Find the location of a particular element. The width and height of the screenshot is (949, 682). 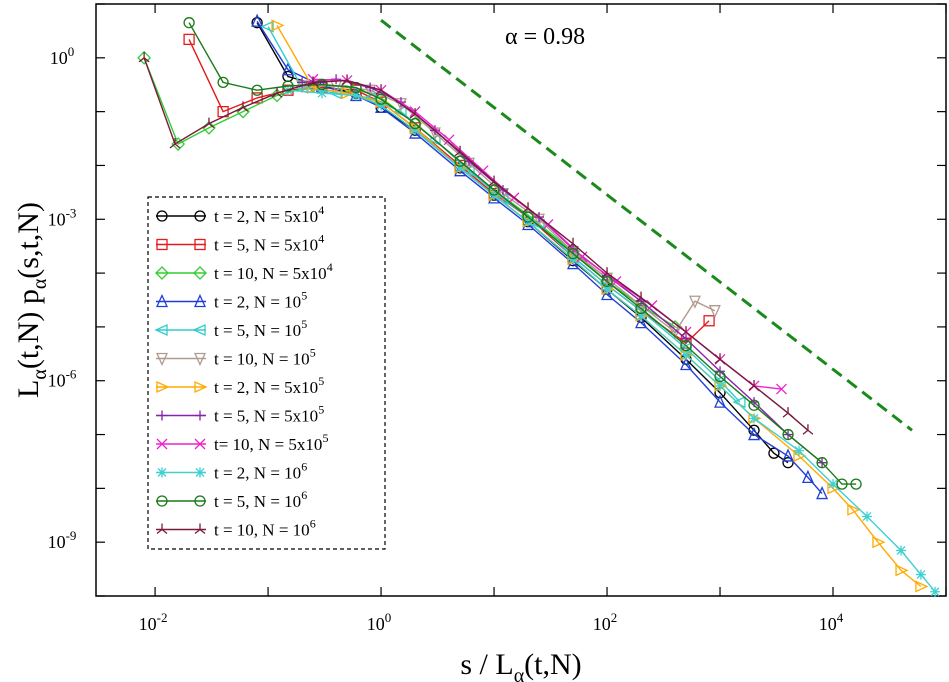

y-tick-label: 10⁻⁶ is located at coordinates (62, 379).